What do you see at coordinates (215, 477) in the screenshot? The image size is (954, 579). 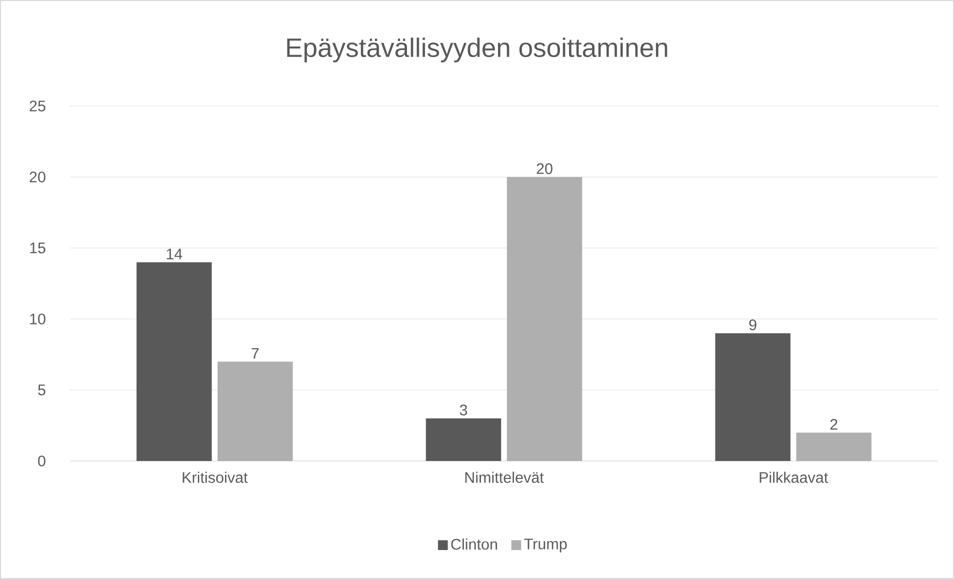 I see `x-tick-label: Kritisoivat` at bounding box center [215, 477].